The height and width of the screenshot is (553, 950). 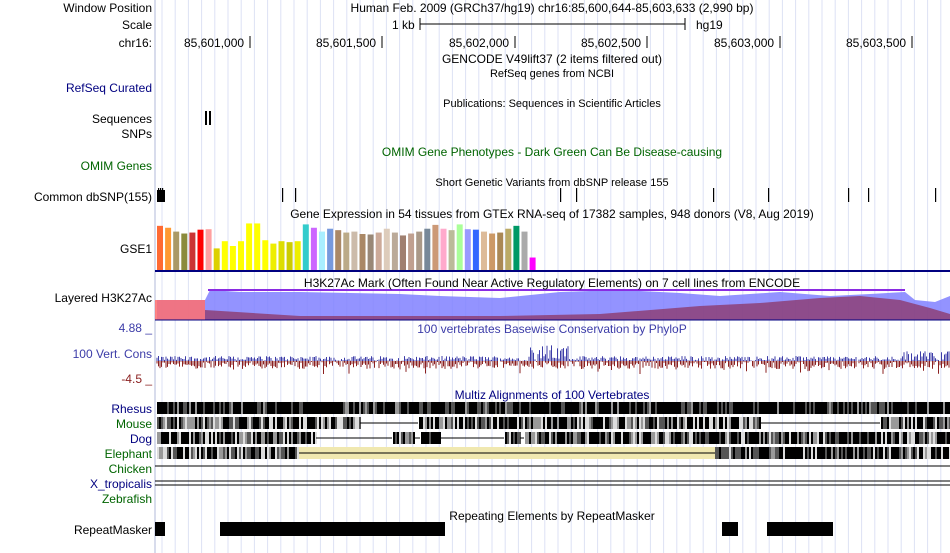 I want to click on repeatmasker-track-title: Repeating Elements by RepeatMasker, so click(x=552, y=516).